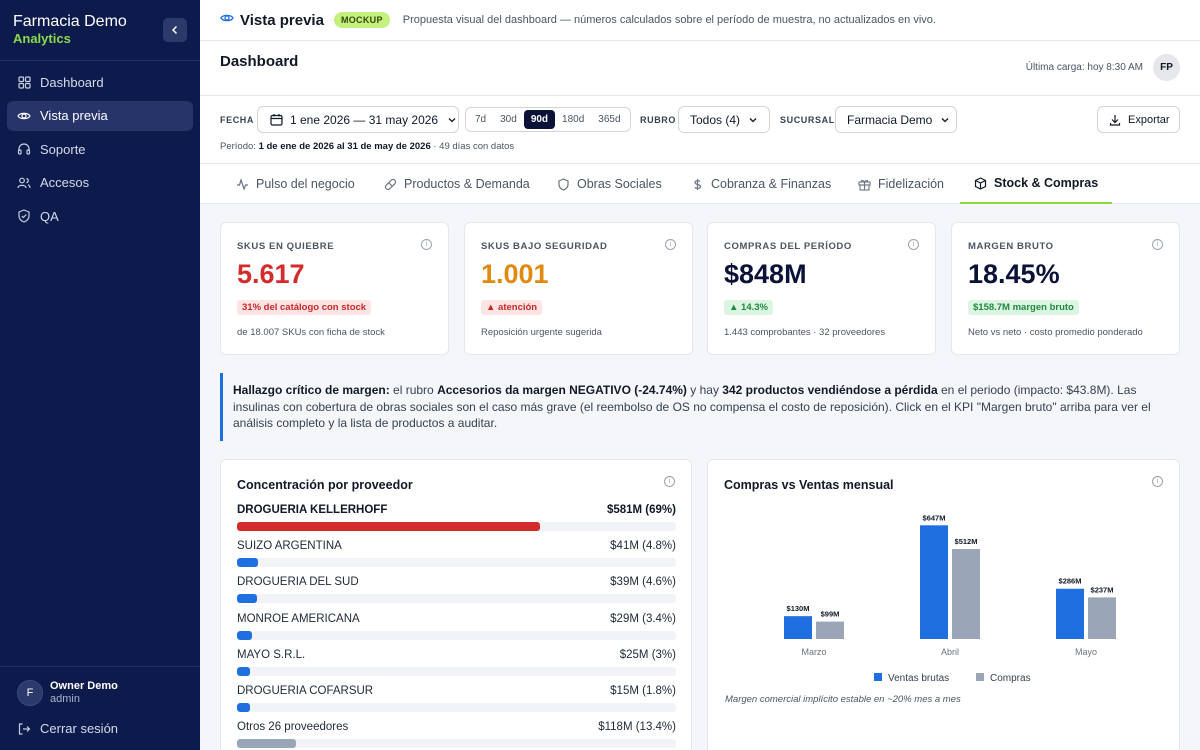  What do you see at coordinates (541, 332) in the screenshot?
I see `kpi-note: Reposición urgente sugerida` at bounding box center [541, 332].